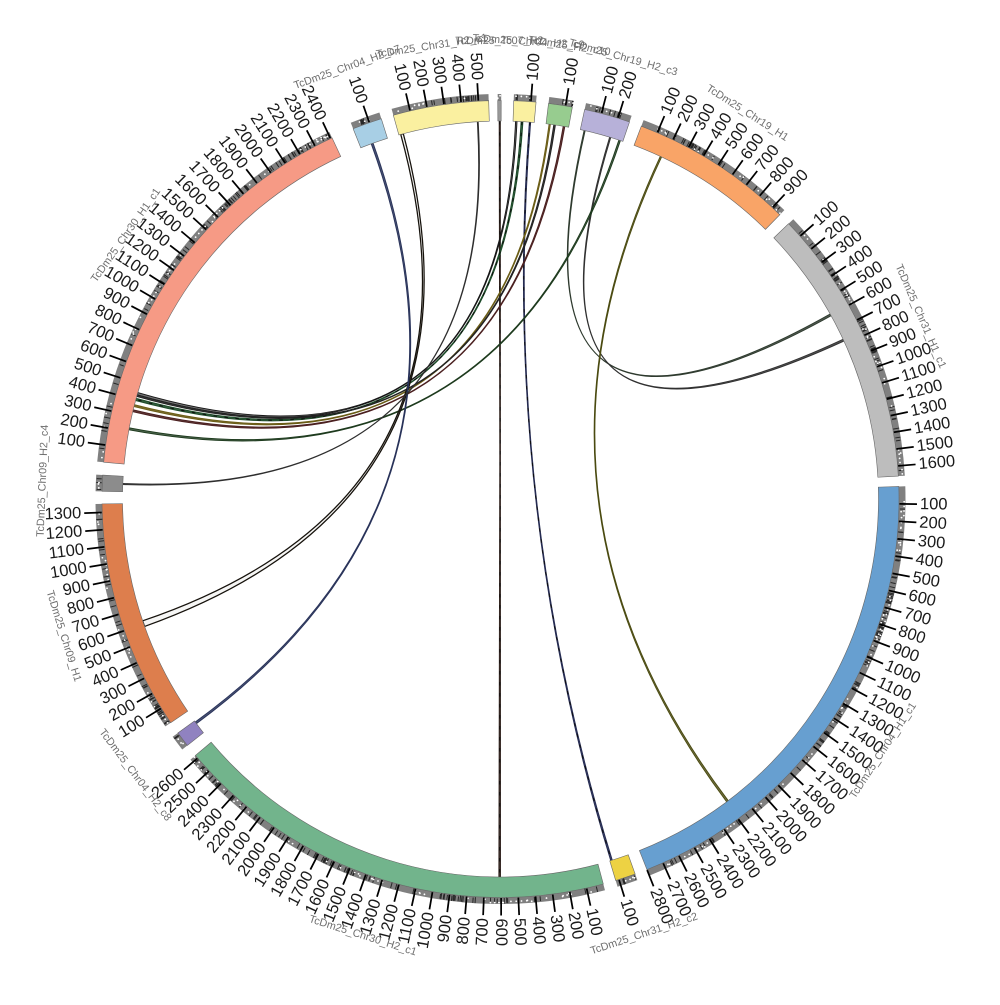  I want to click on svg-text: 200, so click(933, 524).